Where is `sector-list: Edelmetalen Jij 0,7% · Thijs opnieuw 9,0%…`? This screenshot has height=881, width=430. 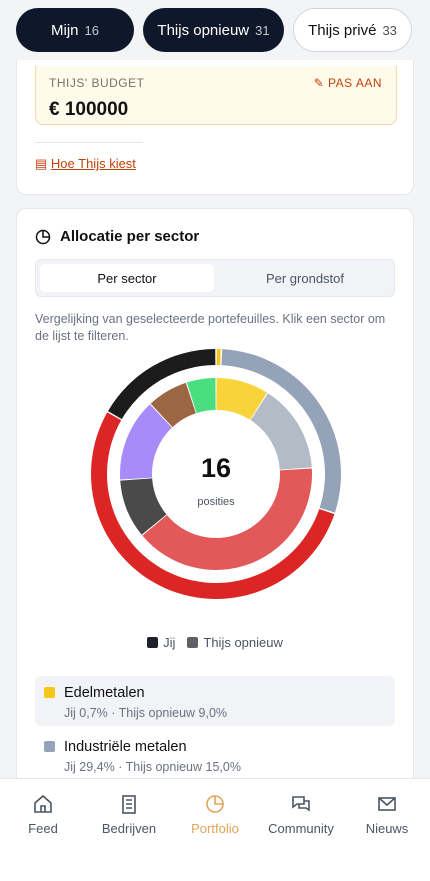 sector-list: Edelmetalen Jij 0,7% · Thijs opnieuw 9,0%… is located at coordinates (215, 730).